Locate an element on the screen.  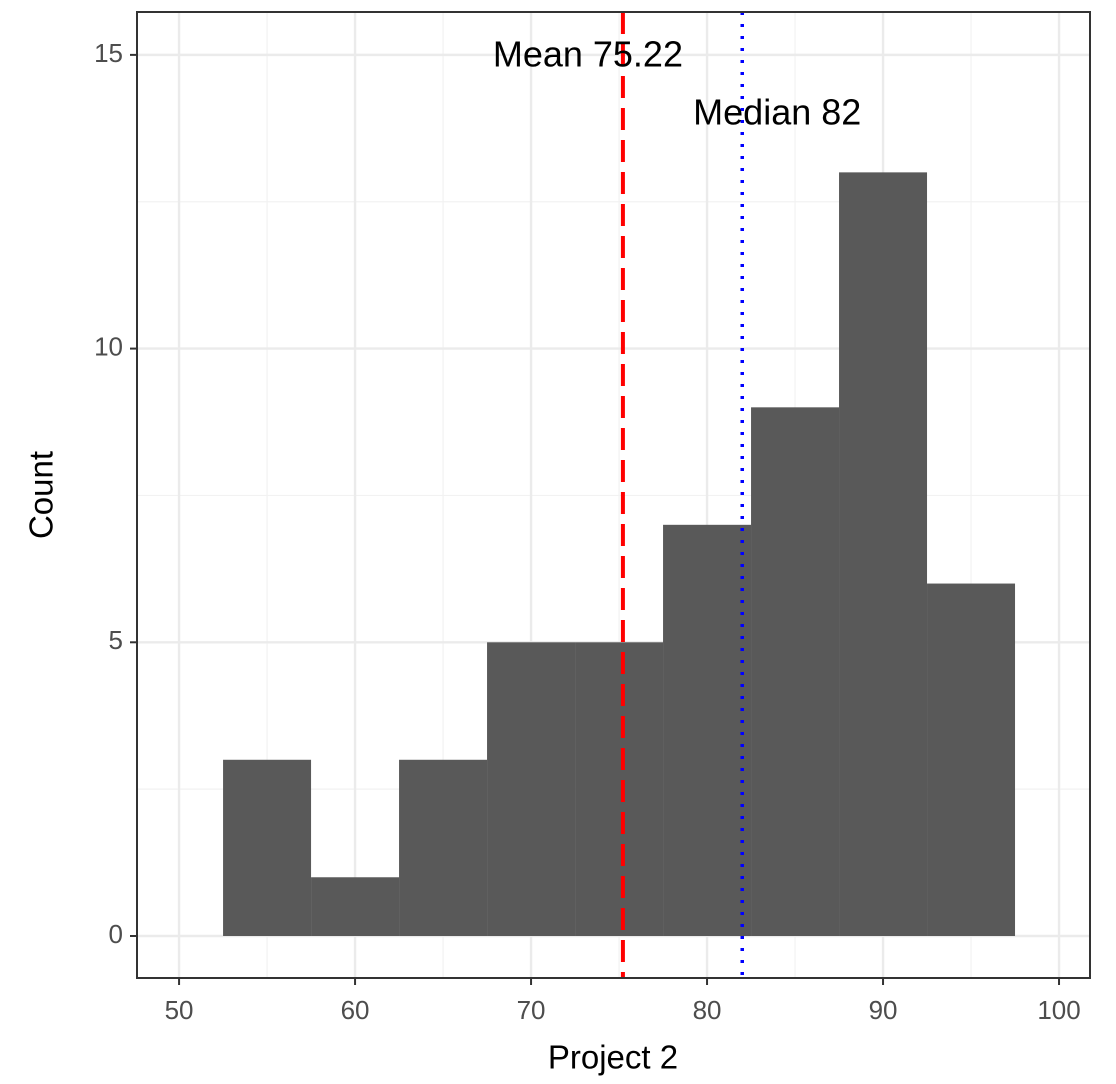
x-tick-label: 90 is located at coordinates (883, 1010).